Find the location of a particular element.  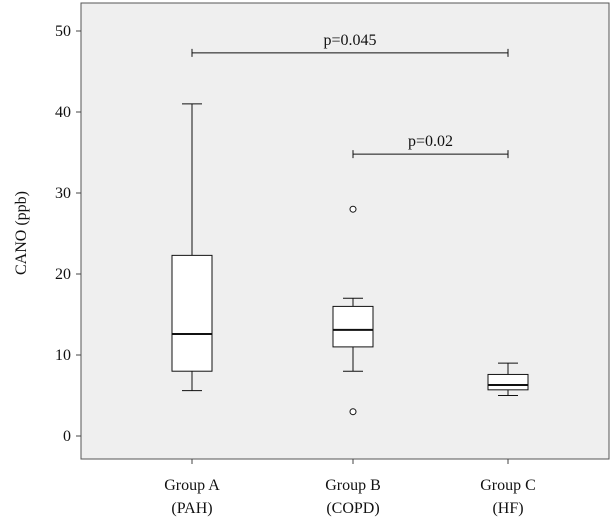

significance-bracket: p=0.045 is located at coordinates (350, 44).